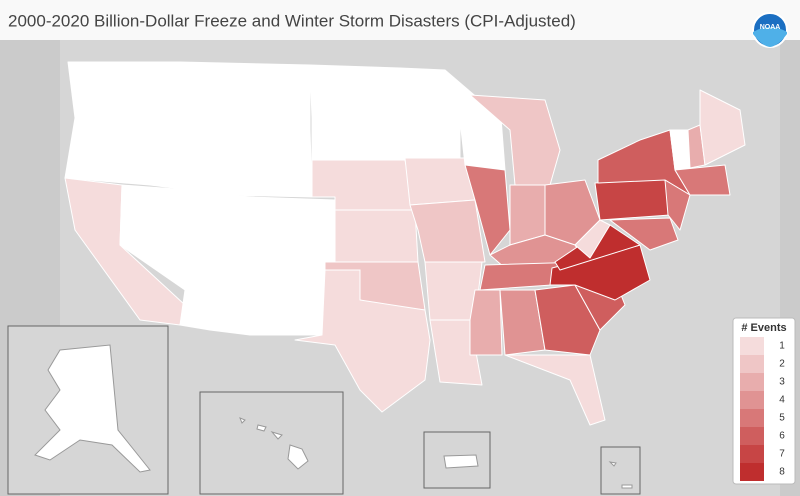 This screenshot has width=800, height=496. I want to click on legend-title: # Events, so click(763, 328).